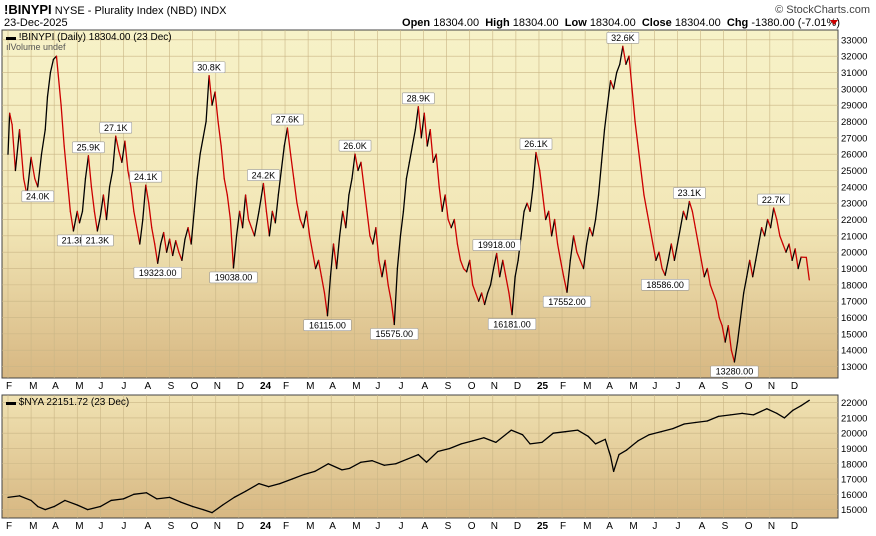  Describe the element at coordinates (38, 197) in the screenshot. I see `data-label-text: 24.0K` at that location.